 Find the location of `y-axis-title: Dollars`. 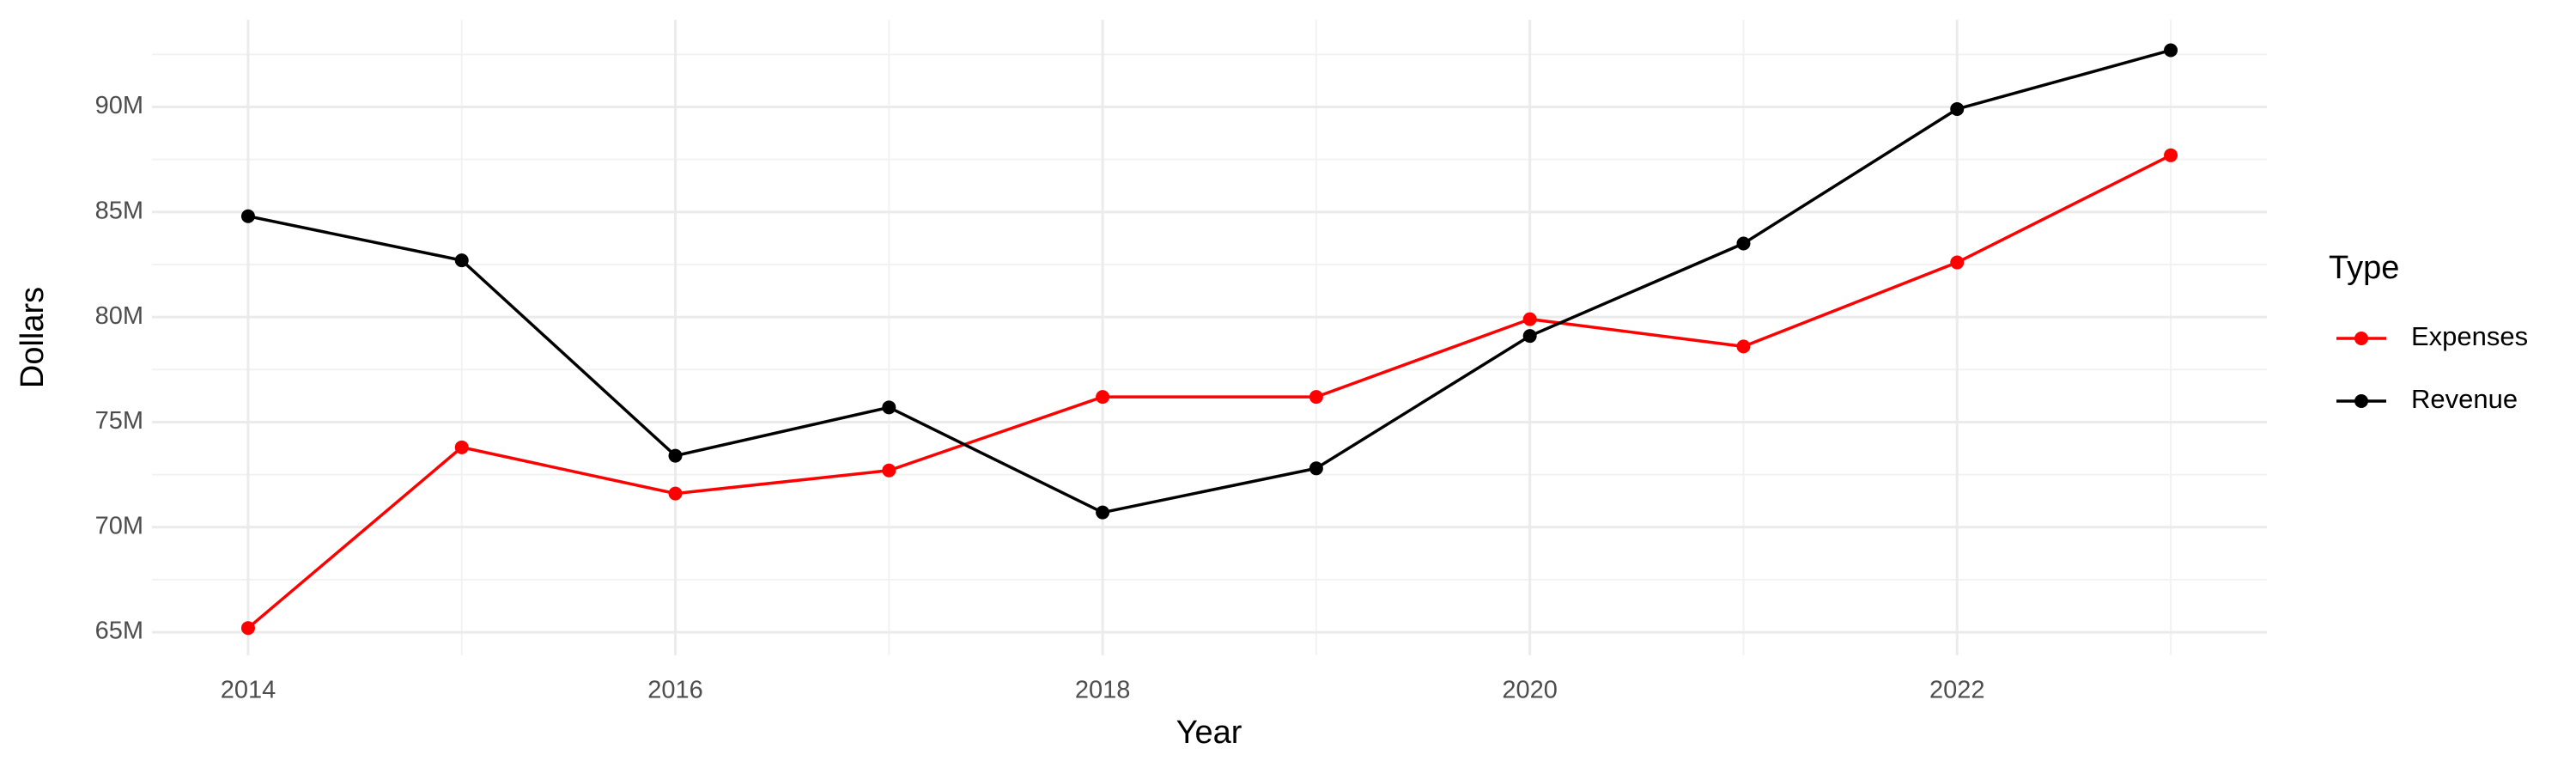

y-axis-title: Dollars is located at coordinates (33, 337).